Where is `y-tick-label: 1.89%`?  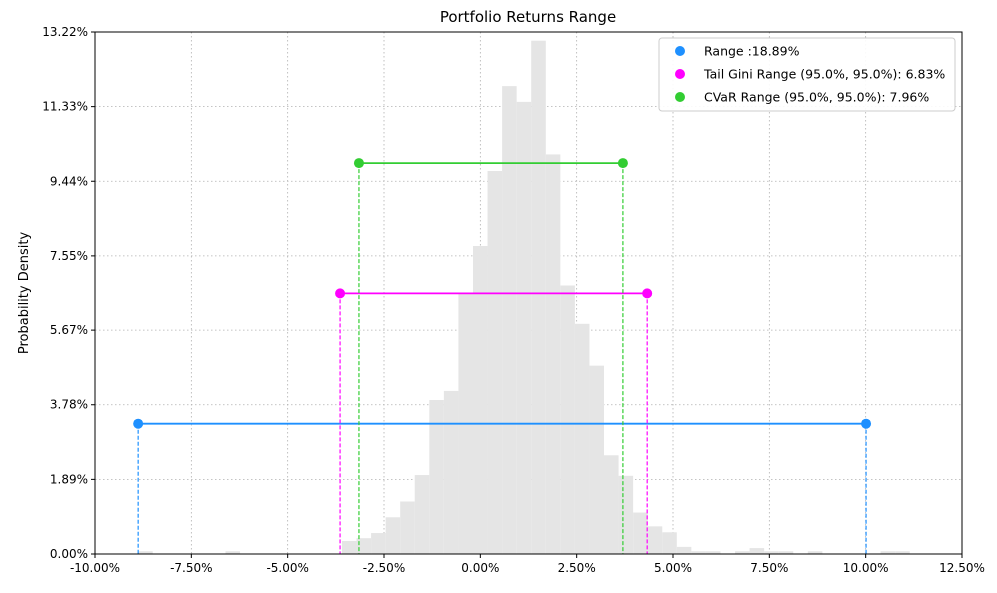 y-tick-label: 1.89% is located at coordinates (69, 479).